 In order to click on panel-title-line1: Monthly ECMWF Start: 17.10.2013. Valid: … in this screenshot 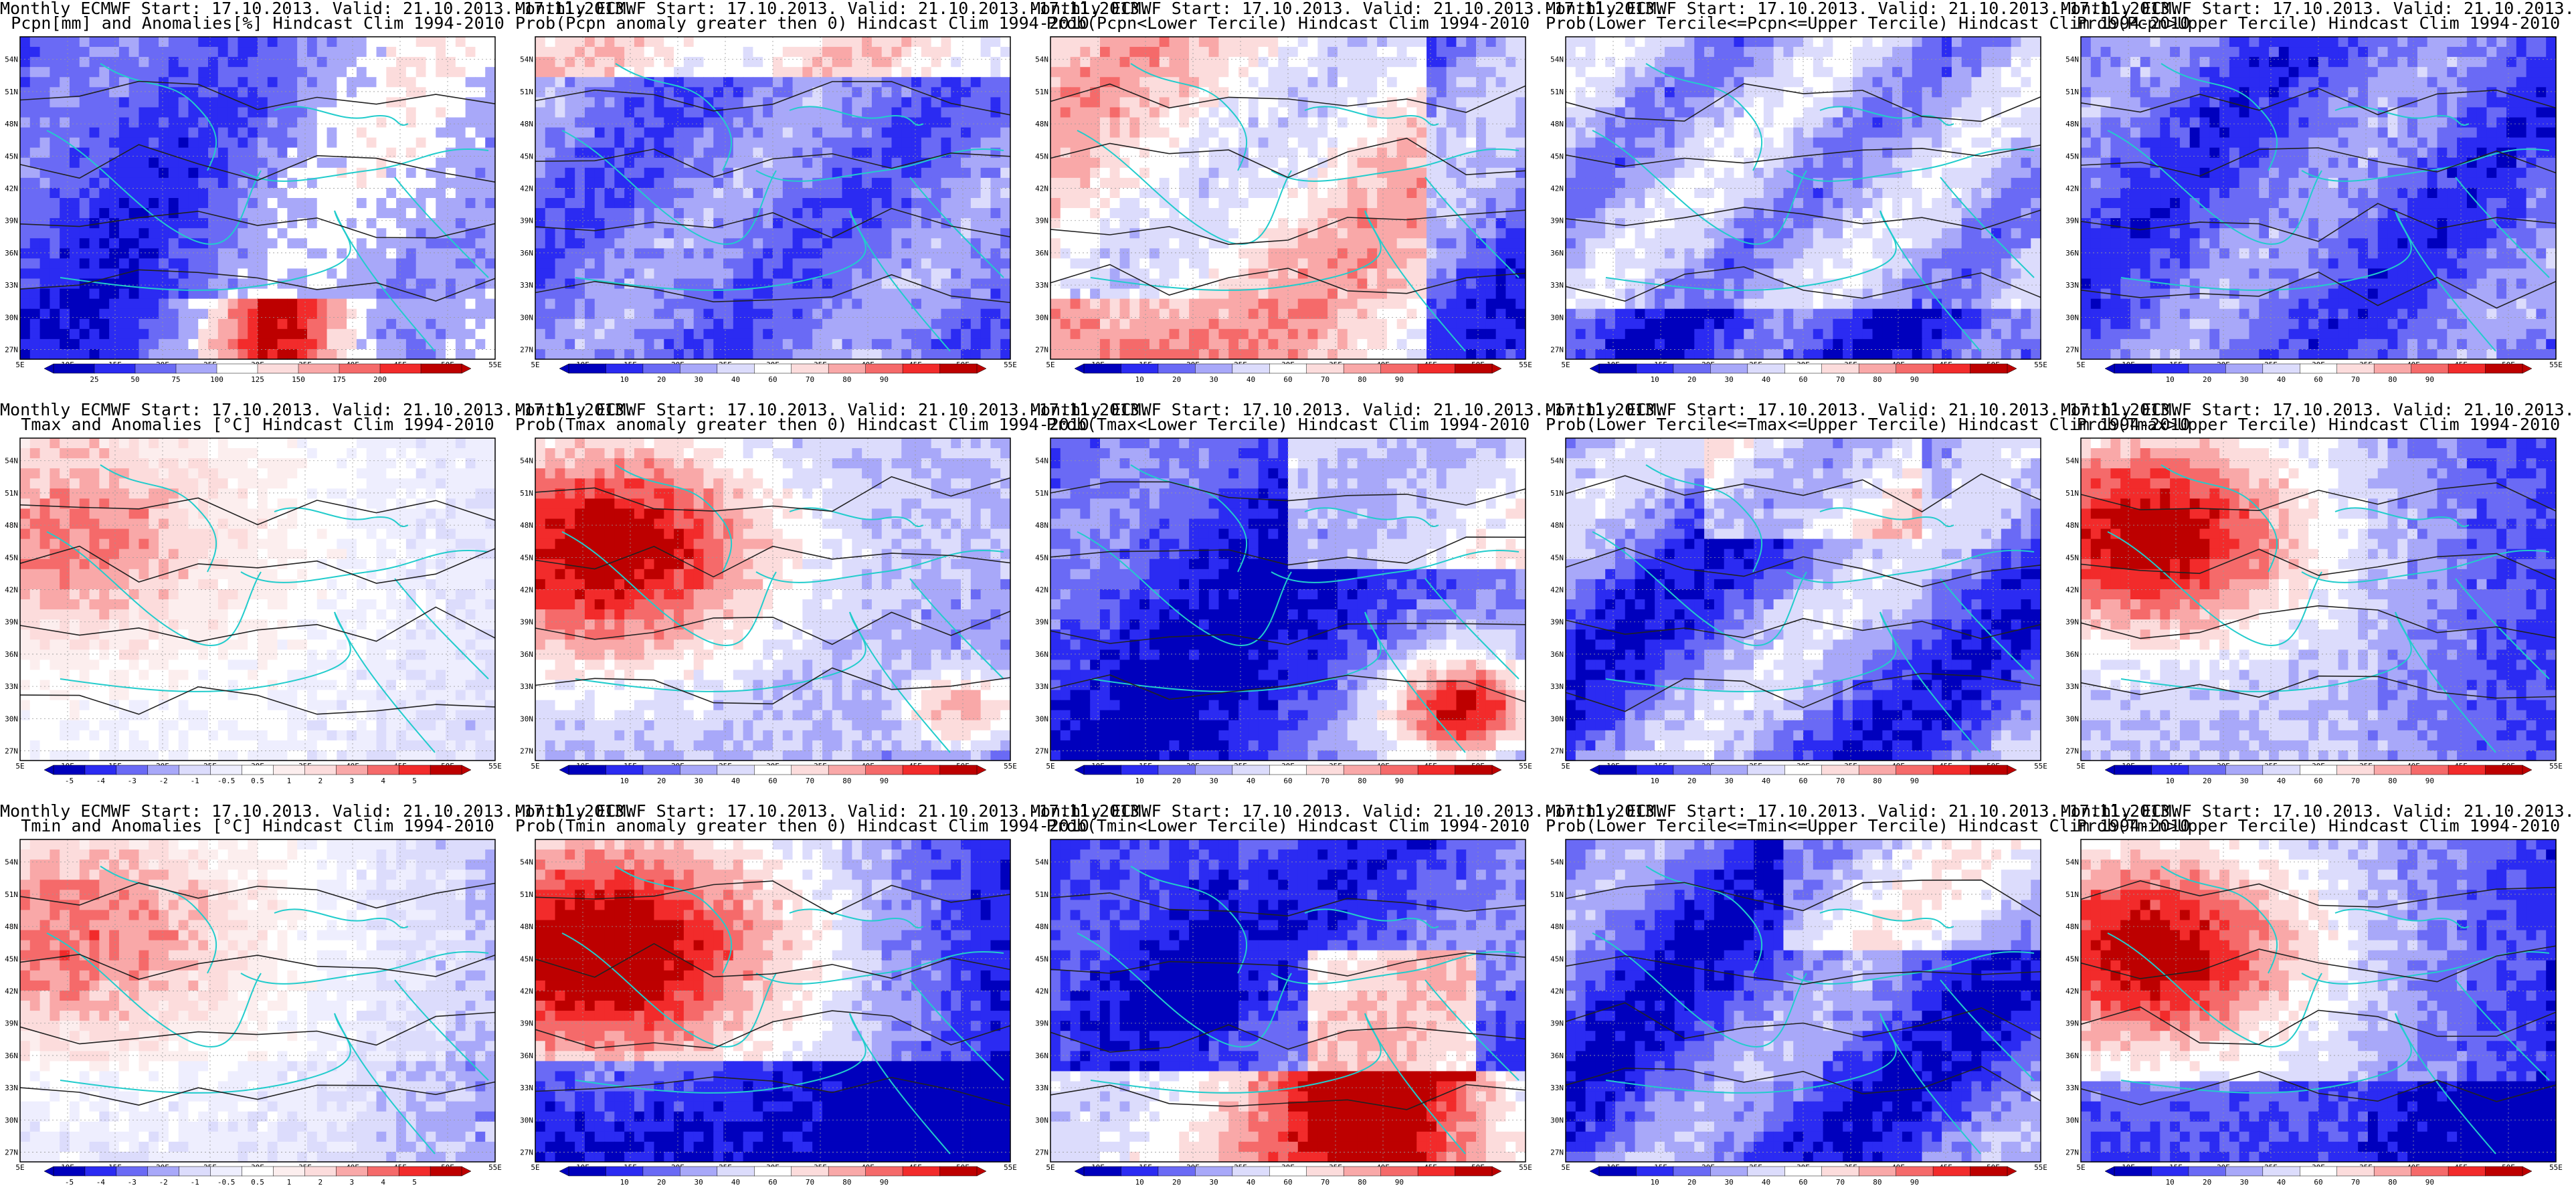, I will do `click(2318, 8)`.